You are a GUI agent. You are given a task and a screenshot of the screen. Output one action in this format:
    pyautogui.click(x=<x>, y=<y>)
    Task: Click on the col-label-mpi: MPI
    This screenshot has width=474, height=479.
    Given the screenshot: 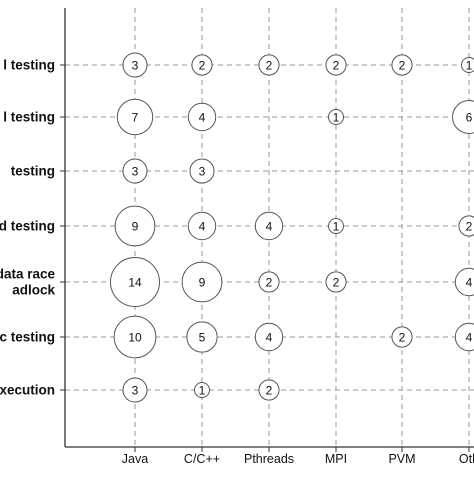 What is the action you would take?
    pyautogui.click(x=336, y=459)
    